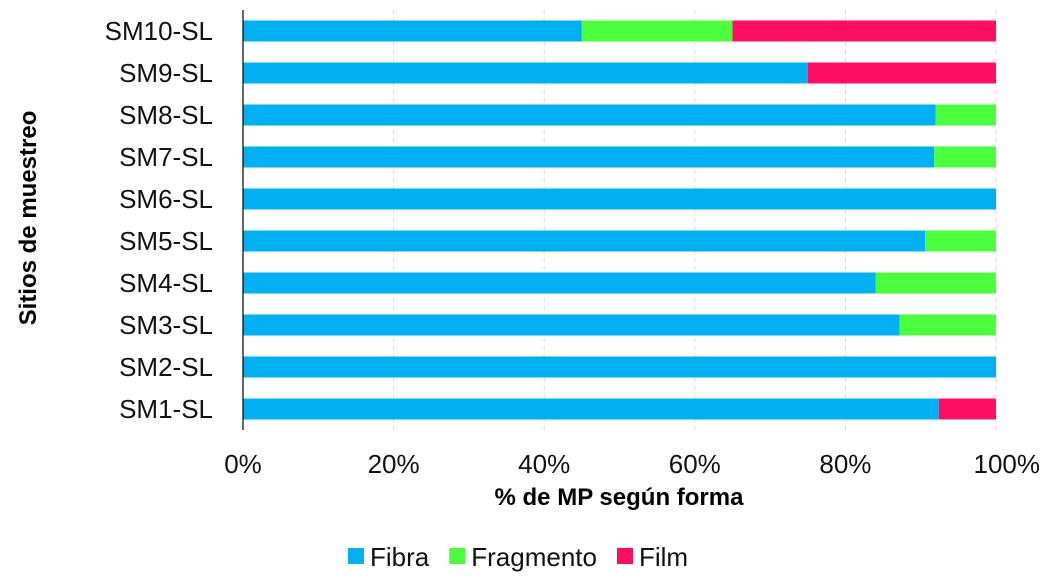 Image resolution: width=1047 pixels, height=581 pixels. I want to click on bar-sm4-sl-fragmento, so click(935, 283).